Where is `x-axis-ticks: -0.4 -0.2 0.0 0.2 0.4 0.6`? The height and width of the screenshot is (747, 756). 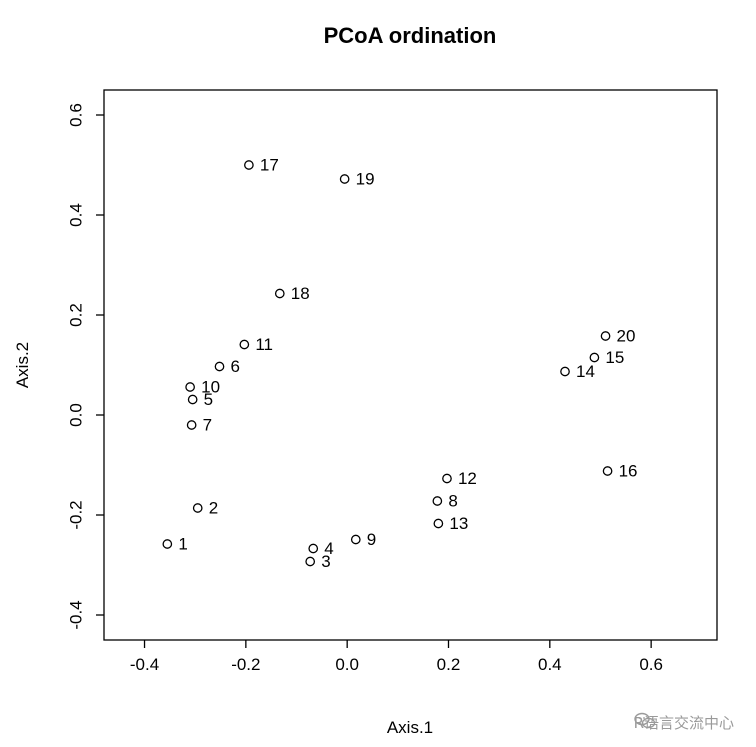
x-axis-ticks: -0.4 -0.2 0.0 0.2 0.4 0.6 is located at coordinates (396, 657).